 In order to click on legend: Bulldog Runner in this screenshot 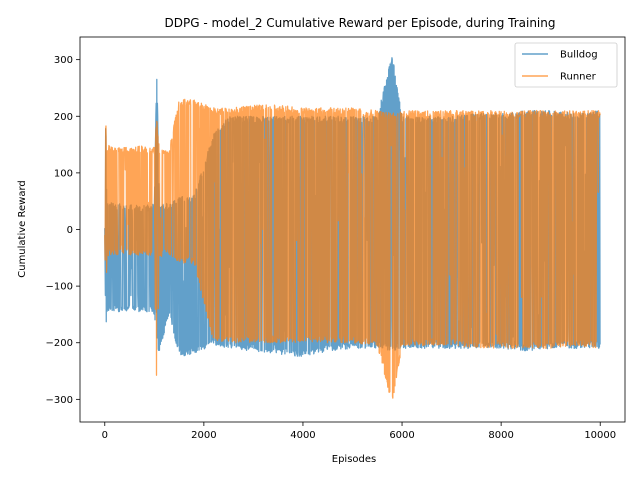, I will do `click(566, 65)`.